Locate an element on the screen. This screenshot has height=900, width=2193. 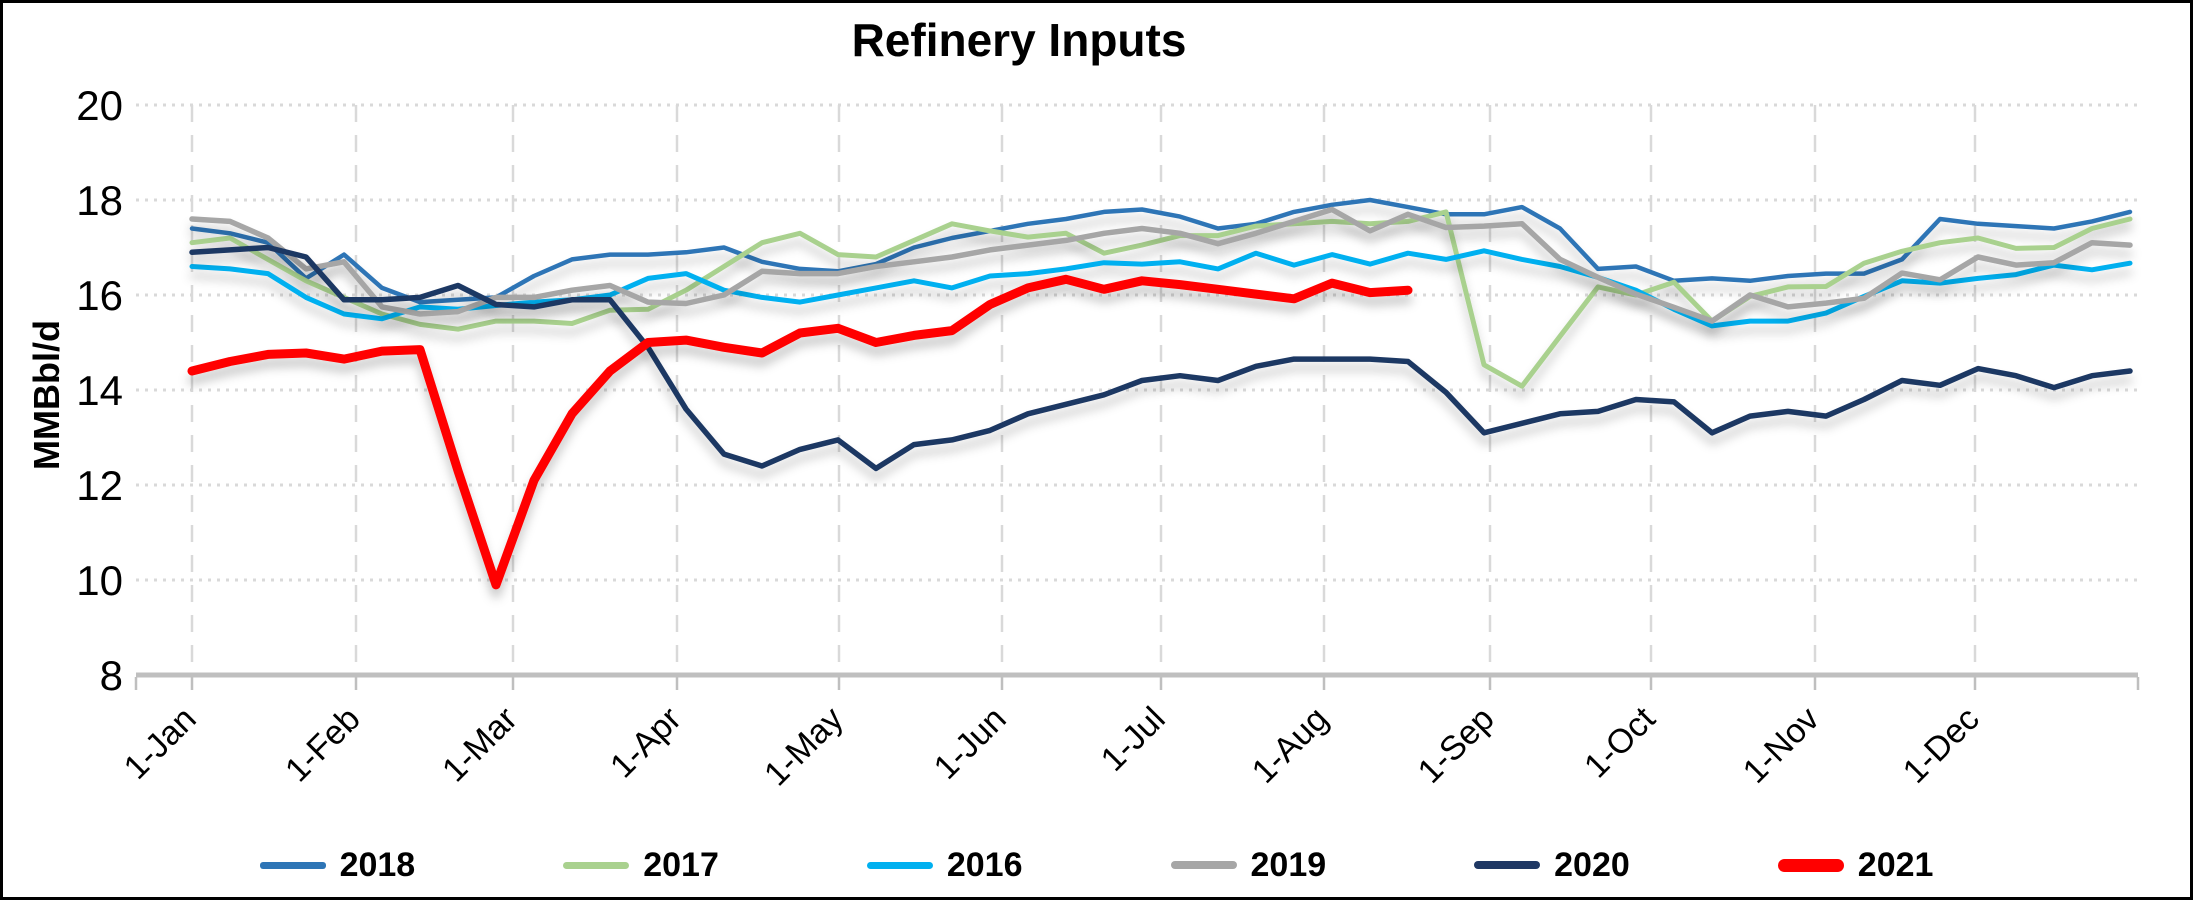
legend-label-2020: 2020 is located at coordinates (1592, 864).